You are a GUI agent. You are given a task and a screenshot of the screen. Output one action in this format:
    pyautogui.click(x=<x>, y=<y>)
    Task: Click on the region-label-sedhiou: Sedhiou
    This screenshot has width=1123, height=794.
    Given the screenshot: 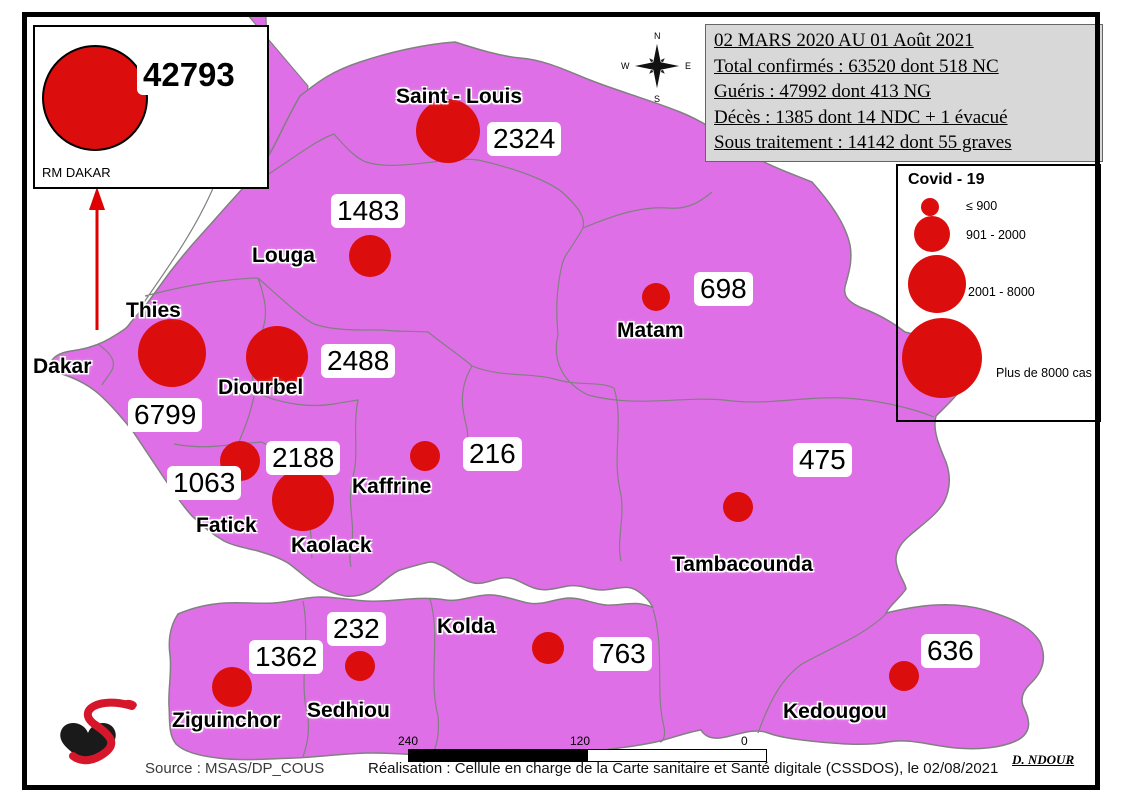 What is the action you would take?
    pyautogui.click(x=348, y=710)
    